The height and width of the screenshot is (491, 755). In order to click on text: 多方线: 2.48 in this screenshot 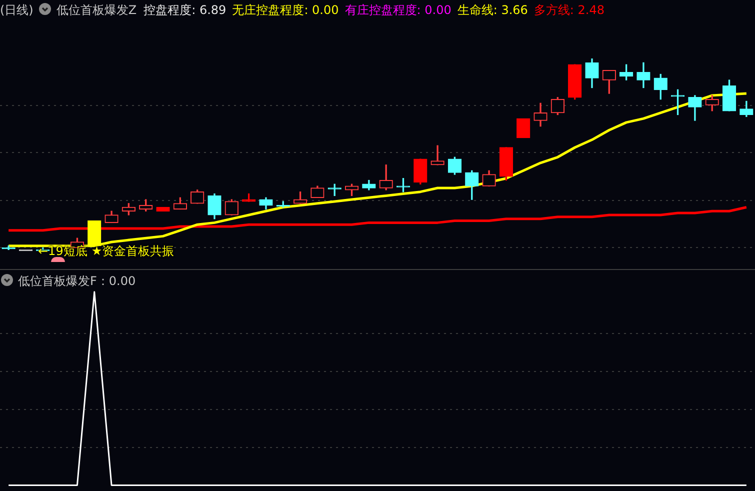, I will do `click(569, 10)`.